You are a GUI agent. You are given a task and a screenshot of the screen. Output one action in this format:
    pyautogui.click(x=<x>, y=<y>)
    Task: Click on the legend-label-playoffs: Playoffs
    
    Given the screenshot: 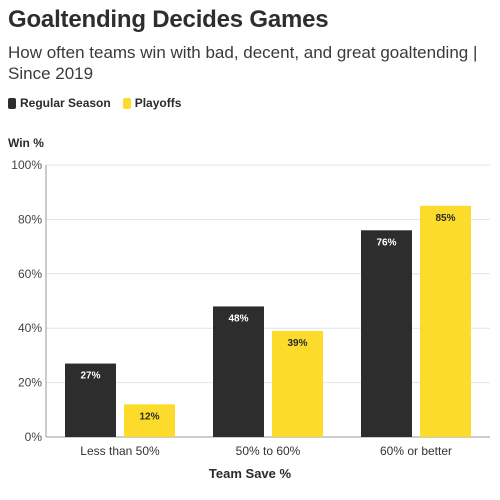 What is the action you would take?
    pyautogui.click(x=158, y=103)
    